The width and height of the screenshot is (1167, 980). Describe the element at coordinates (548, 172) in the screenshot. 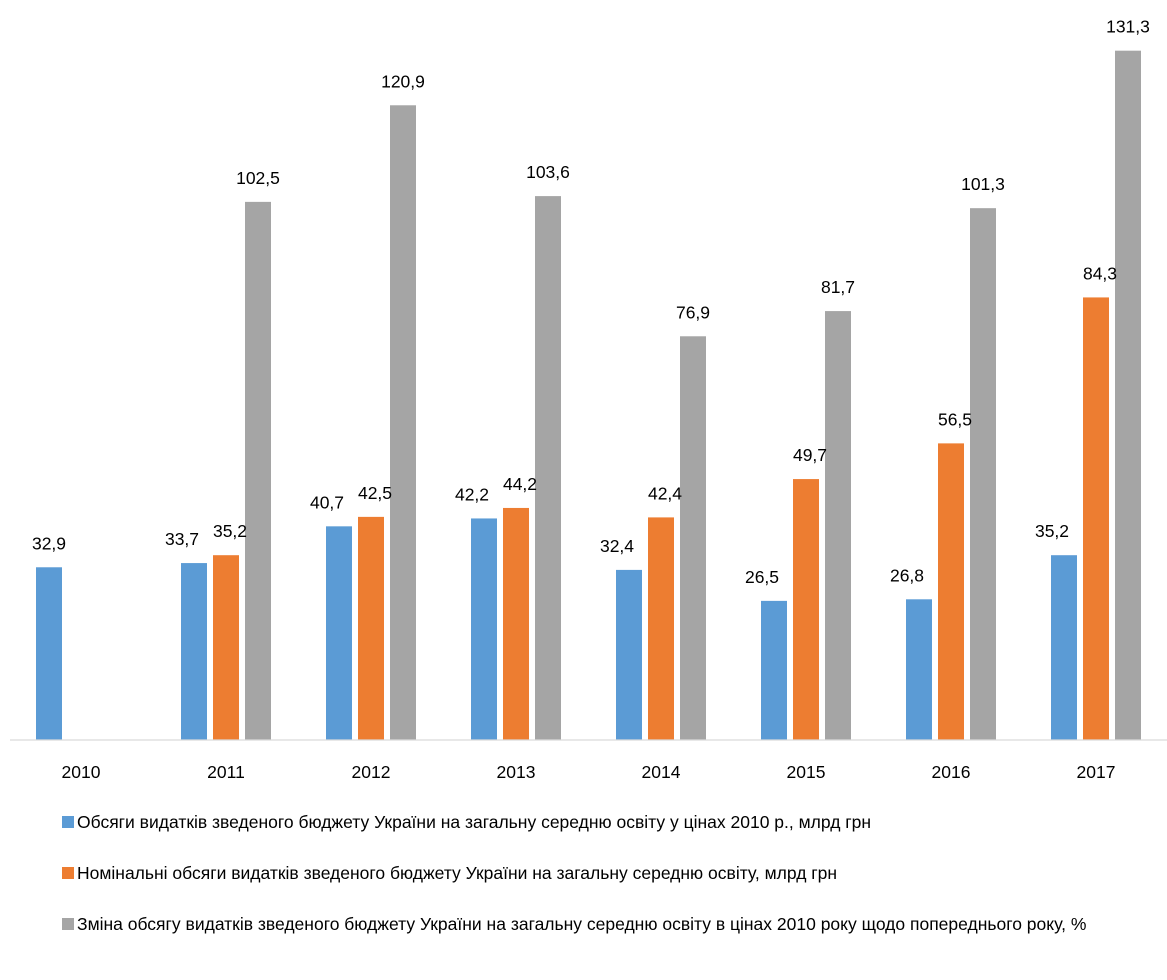

I see `data-label-change-2013: 103,6` at that location.